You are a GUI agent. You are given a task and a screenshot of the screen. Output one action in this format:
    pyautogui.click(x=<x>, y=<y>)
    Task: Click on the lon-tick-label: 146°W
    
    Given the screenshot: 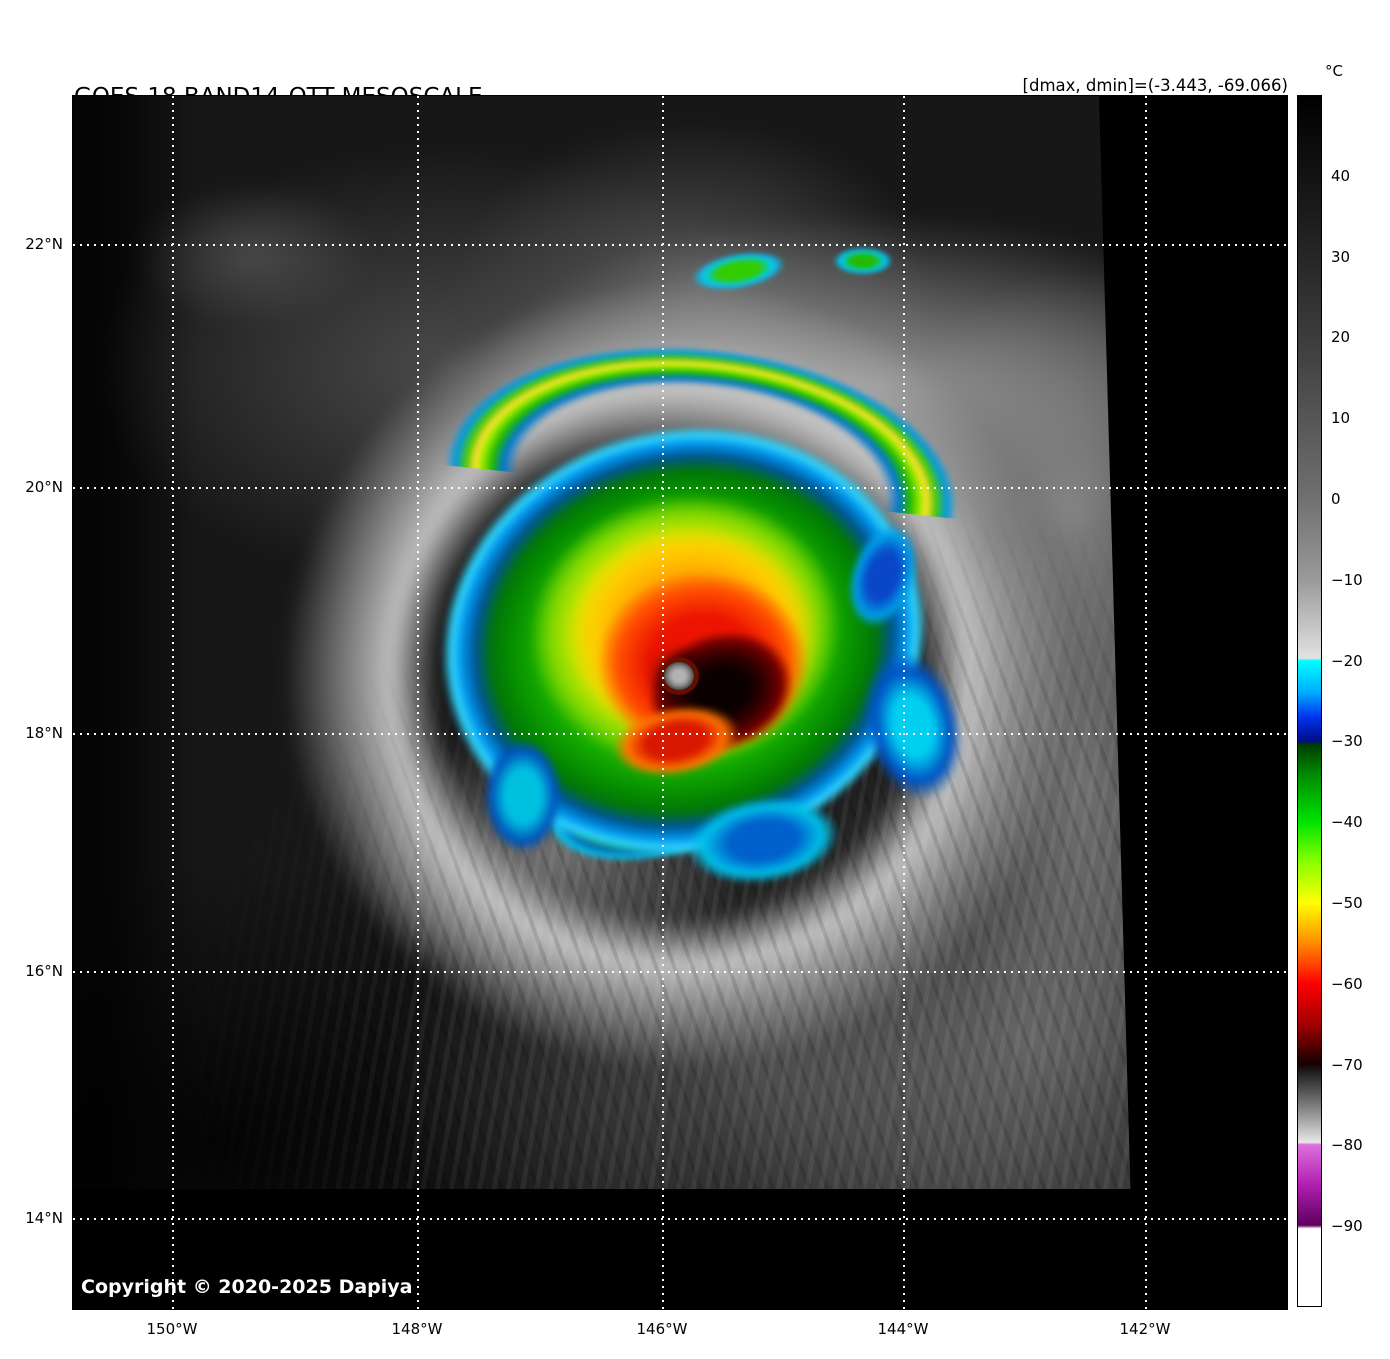 What is the action you would take?
    pyautogui.click(x=662, y=1329)
    